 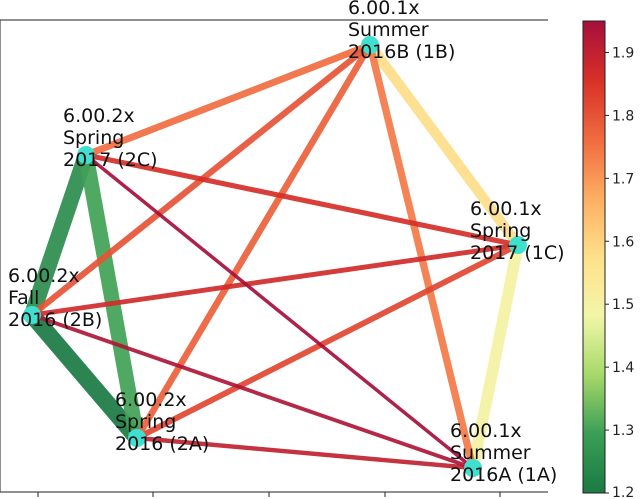 What do you see at coordinates (503, 475) in the screenshot?
I see `node-label-line: 2016A (1A)` at bounding box center [503, 475].